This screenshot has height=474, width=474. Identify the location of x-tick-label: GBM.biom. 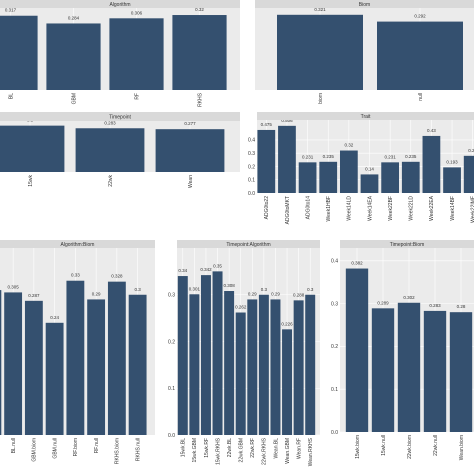
(35, 450).